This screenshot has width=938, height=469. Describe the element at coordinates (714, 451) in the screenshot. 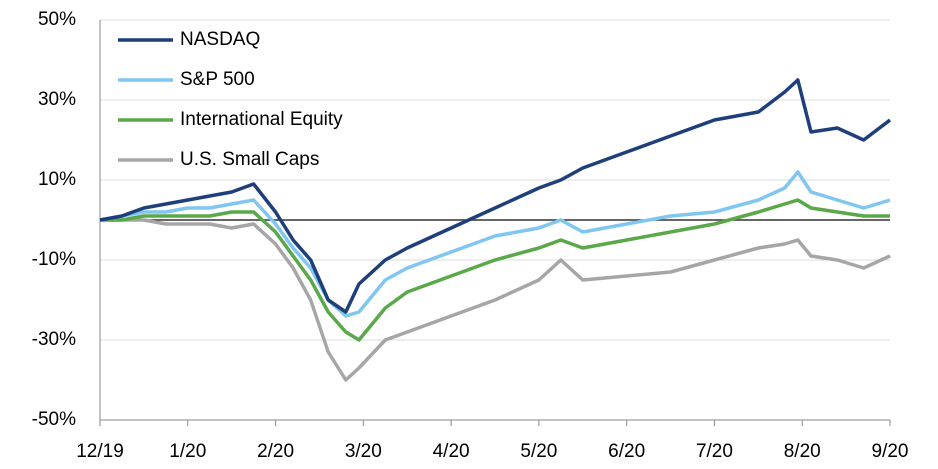

I see `x-tick-label: 7/20` at that location.